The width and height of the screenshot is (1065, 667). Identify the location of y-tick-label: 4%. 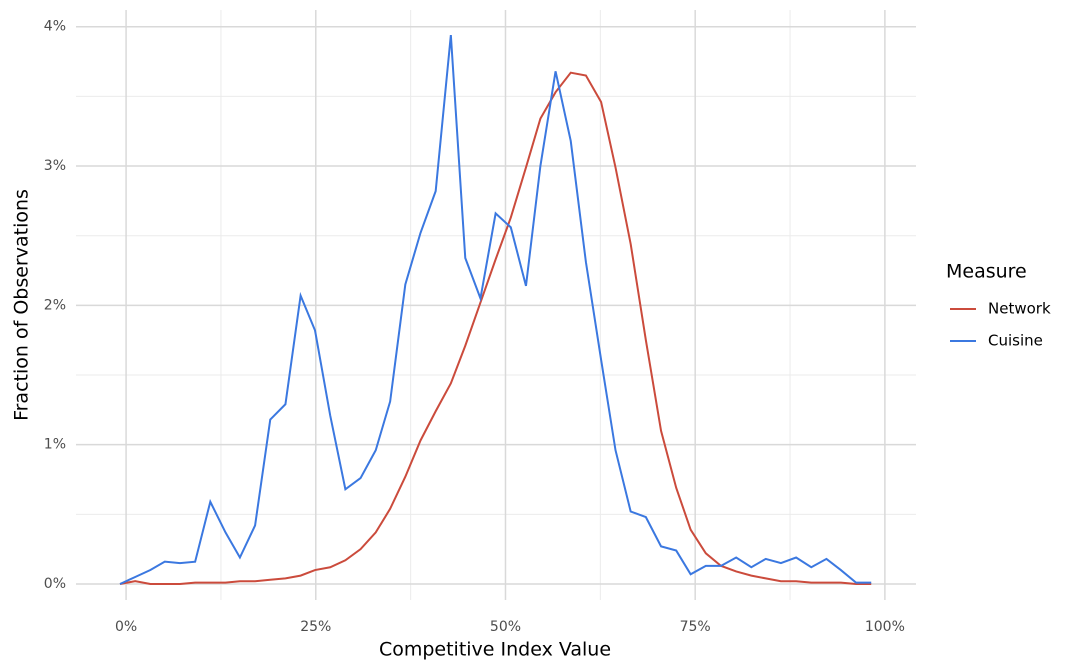
(55, 27).